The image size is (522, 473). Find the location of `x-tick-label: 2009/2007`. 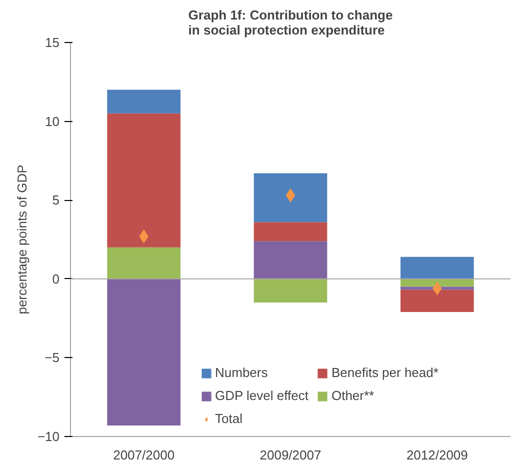

x-tick-label: 2009/2007 is located at coordinates (291, 455).